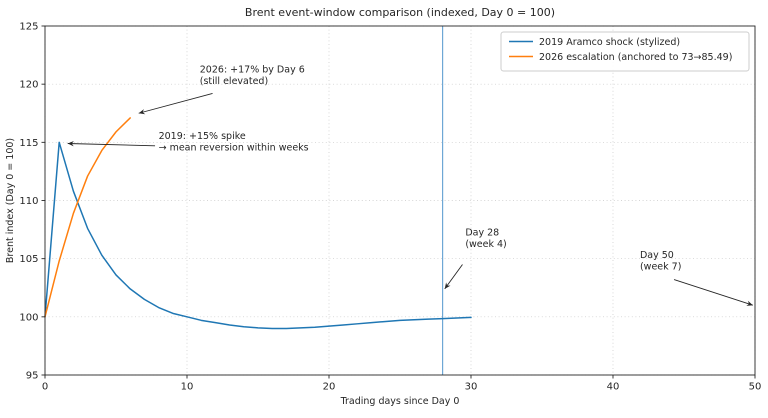  I want to click on y-tick-label: 120, so click(28, 85).